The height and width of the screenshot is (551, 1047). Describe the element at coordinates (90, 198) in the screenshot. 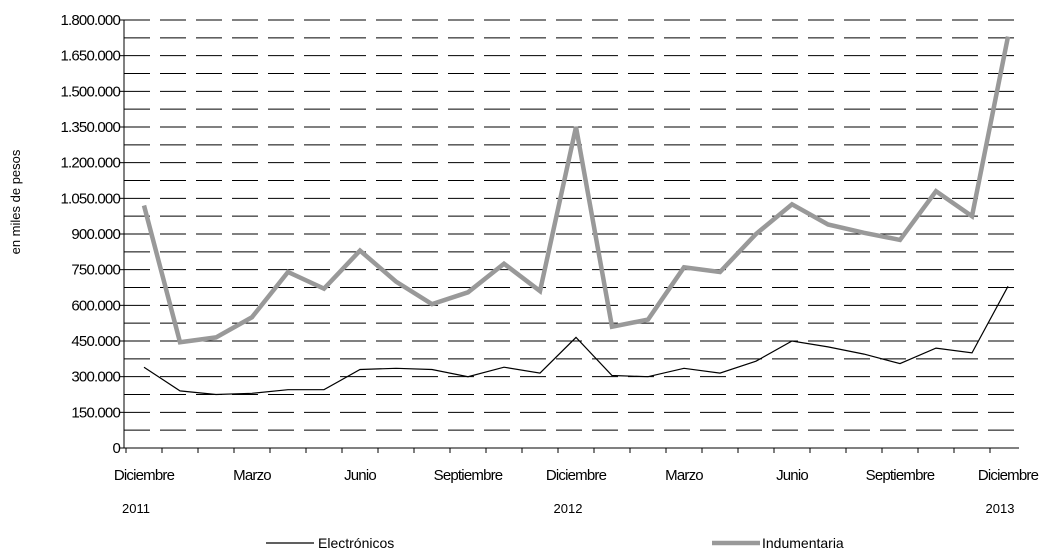

I see `y-tick-label: 1.050.000` at that location.